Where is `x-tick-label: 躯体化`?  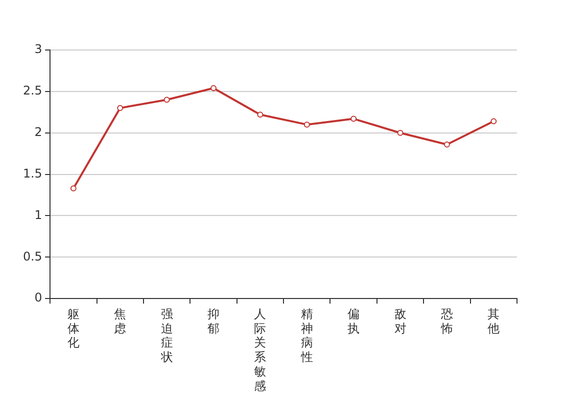 x-tick-label: 躯体化 is located at coordinates (73, 328).